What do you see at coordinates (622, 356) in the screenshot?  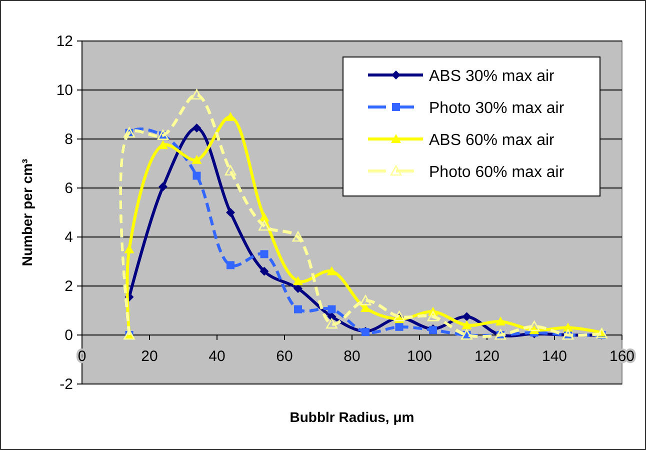 I see `x-tick-label: 160` at bounding box center [622, 356].